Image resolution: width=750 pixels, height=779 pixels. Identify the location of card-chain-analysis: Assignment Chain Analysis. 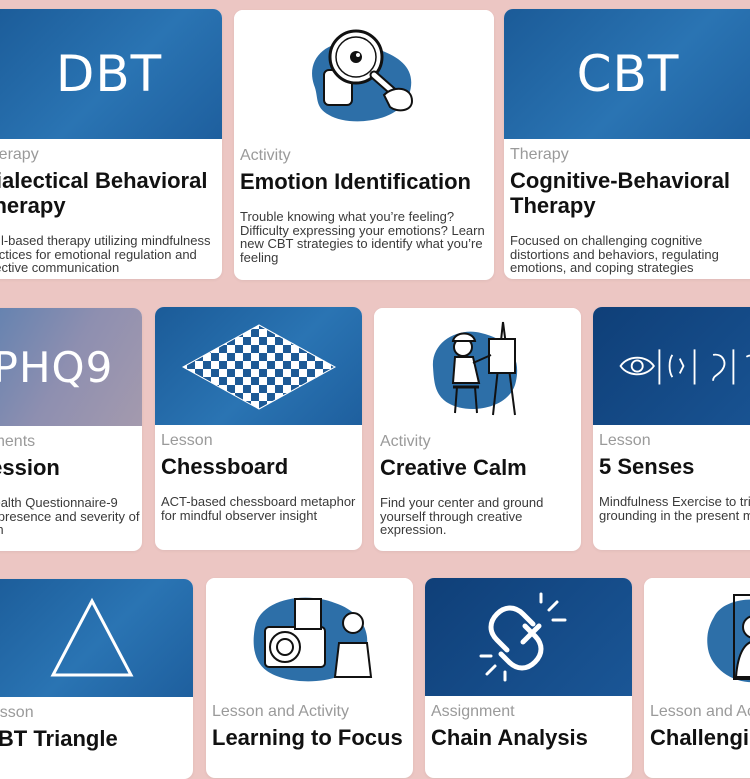
(528, 678).